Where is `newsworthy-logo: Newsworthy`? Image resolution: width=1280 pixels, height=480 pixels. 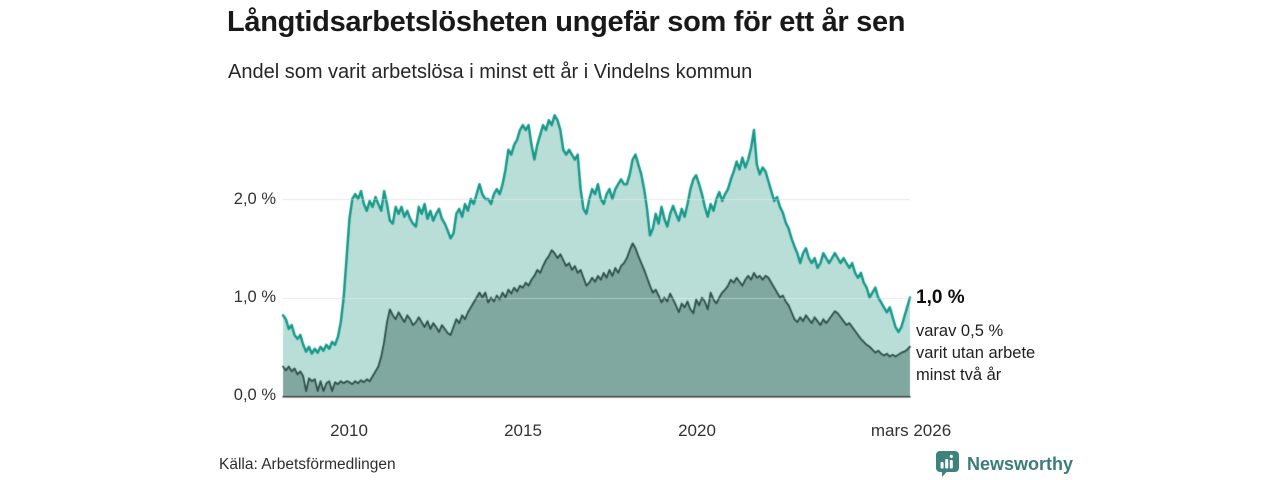 newsworthy-logo: Newsworthy is located at coordinates (1004, 464).